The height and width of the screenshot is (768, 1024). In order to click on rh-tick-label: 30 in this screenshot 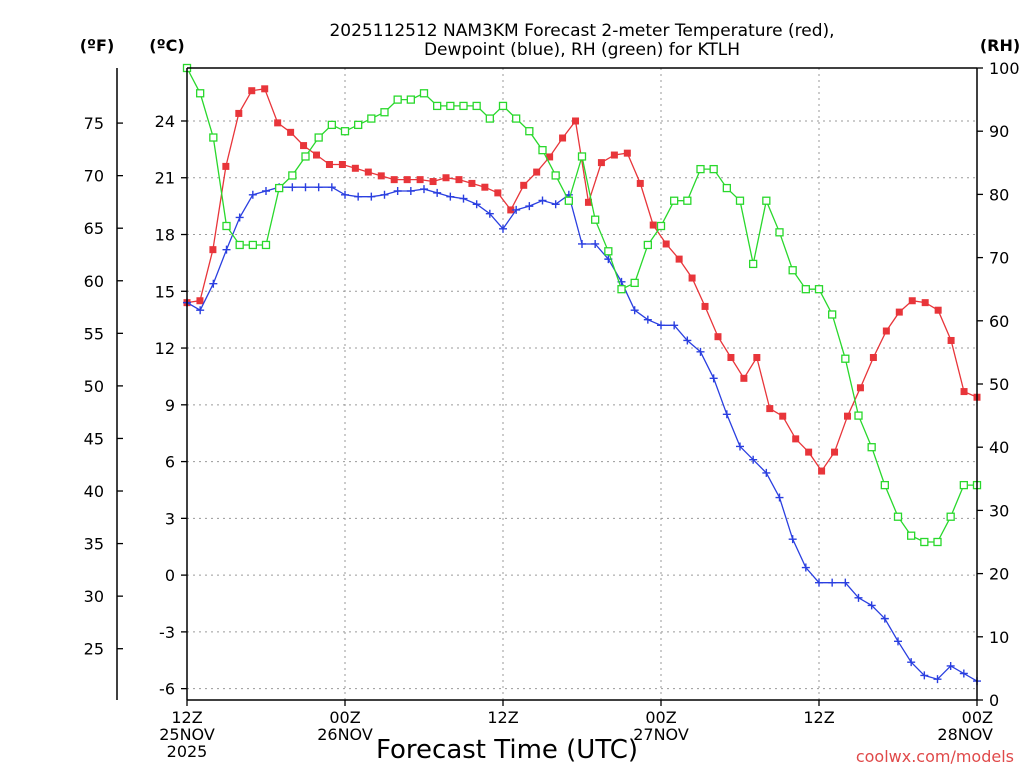, I will do `click(999, 510)`.